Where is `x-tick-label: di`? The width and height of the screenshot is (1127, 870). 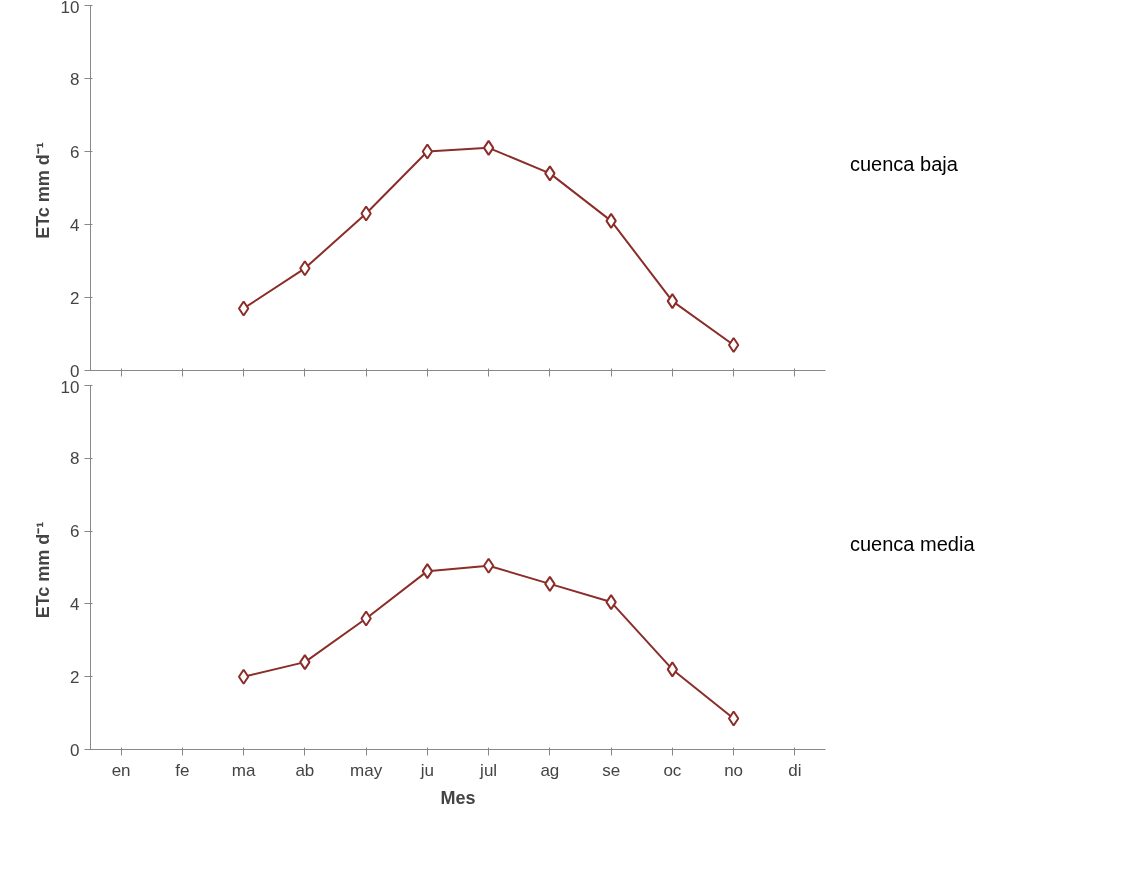 x-tick-label: di is located at coordinates (795, 770).